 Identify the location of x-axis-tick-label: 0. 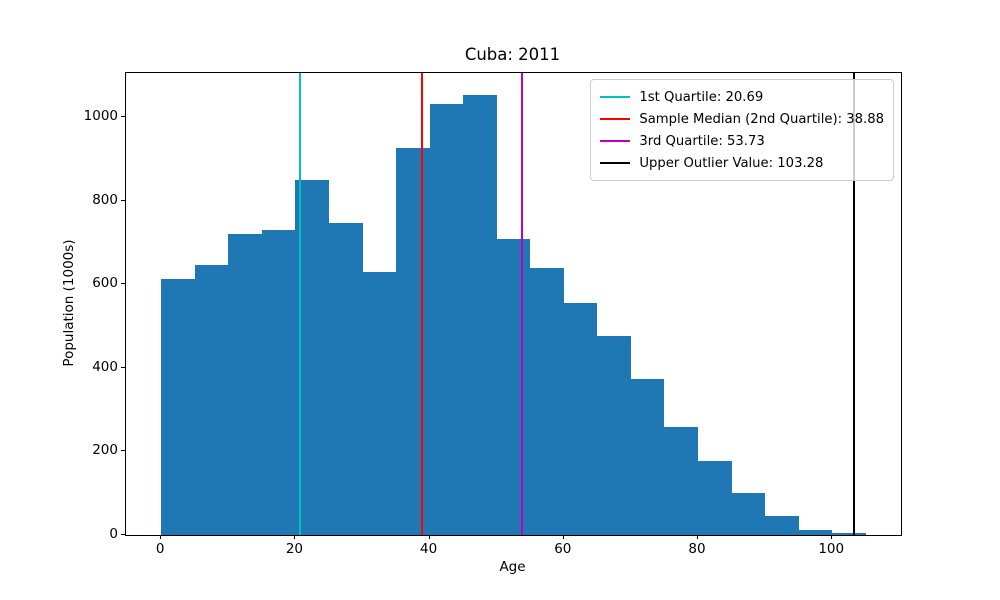
(160, 549).